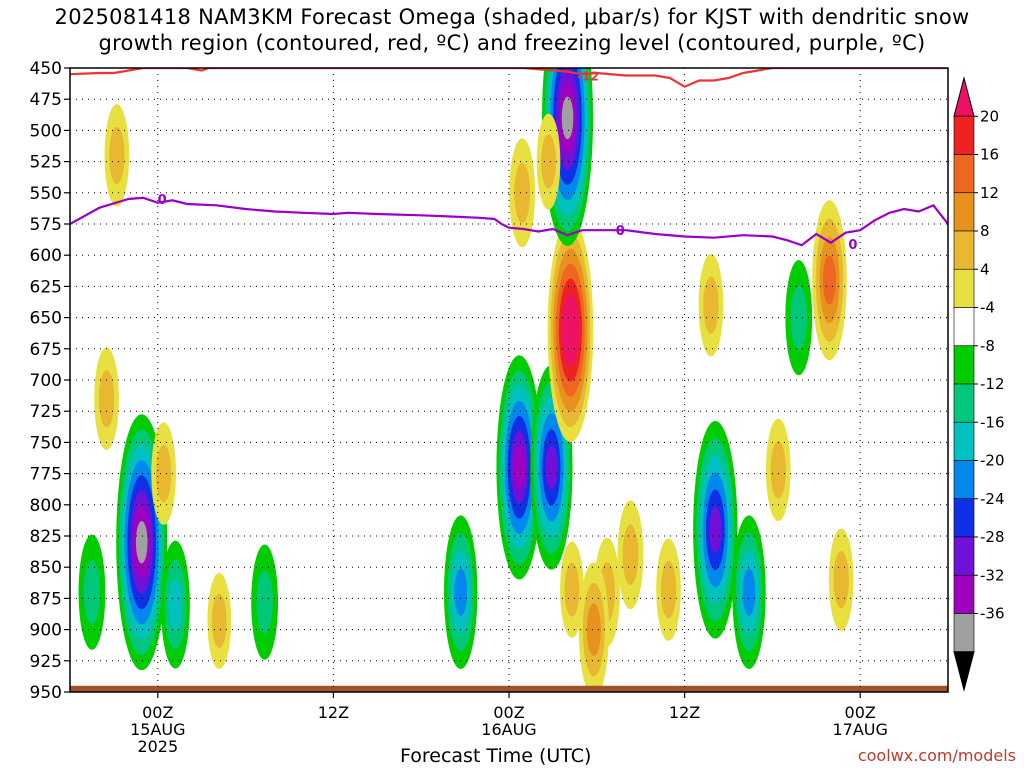 Image resolution: width=1024 pixels, height=768 pixels. What do you see at coordinates (46, 537) in the screenshot?
I see `y-tick-label: 825` at bounding box center [46, 537].